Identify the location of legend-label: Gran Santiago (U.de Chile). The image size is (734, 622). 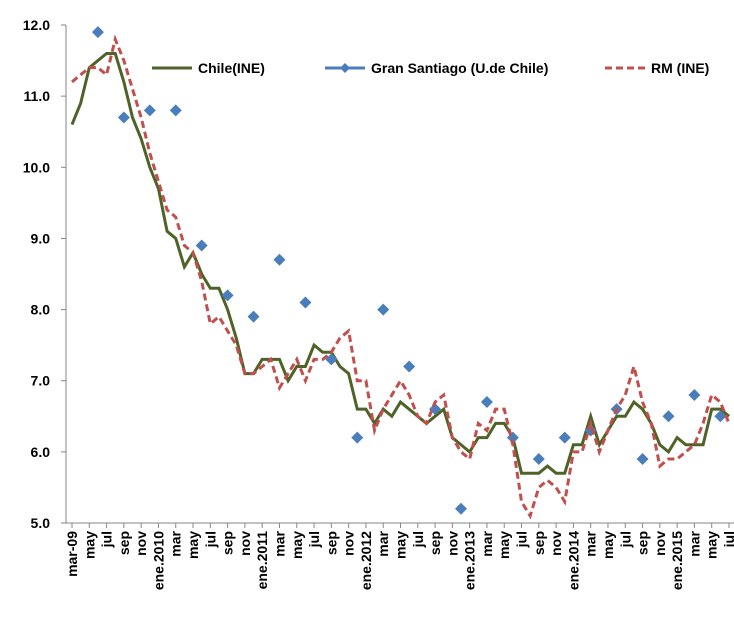
(459, 68).